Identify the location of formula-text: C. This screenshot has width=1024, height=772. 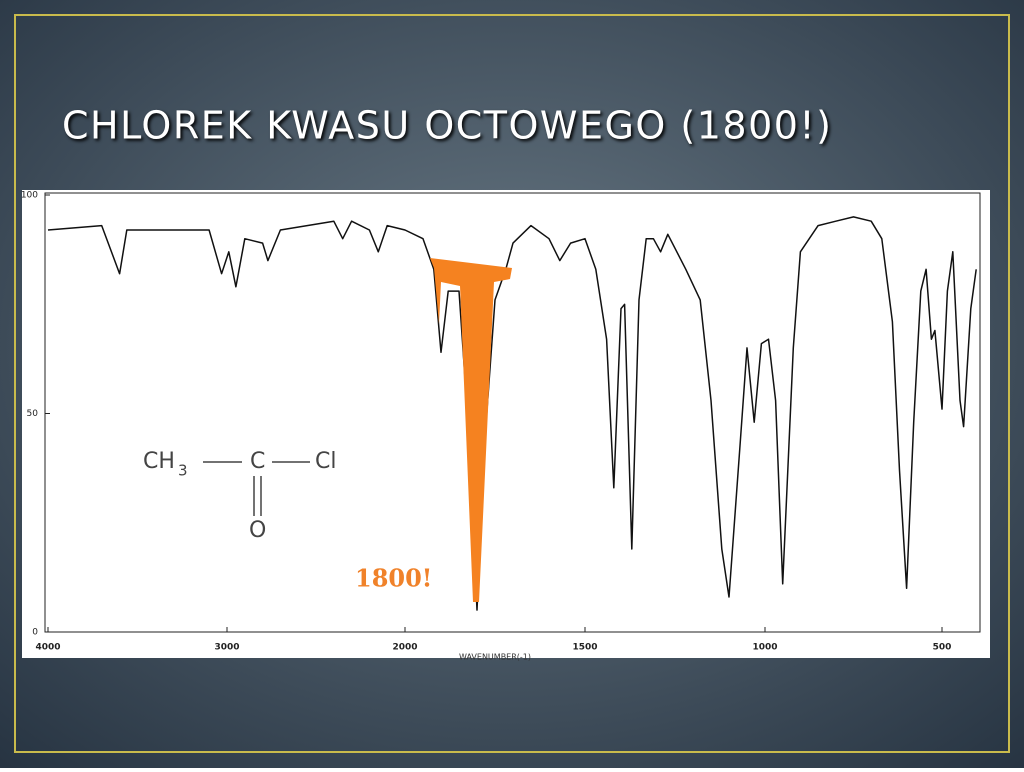
(257, 461).